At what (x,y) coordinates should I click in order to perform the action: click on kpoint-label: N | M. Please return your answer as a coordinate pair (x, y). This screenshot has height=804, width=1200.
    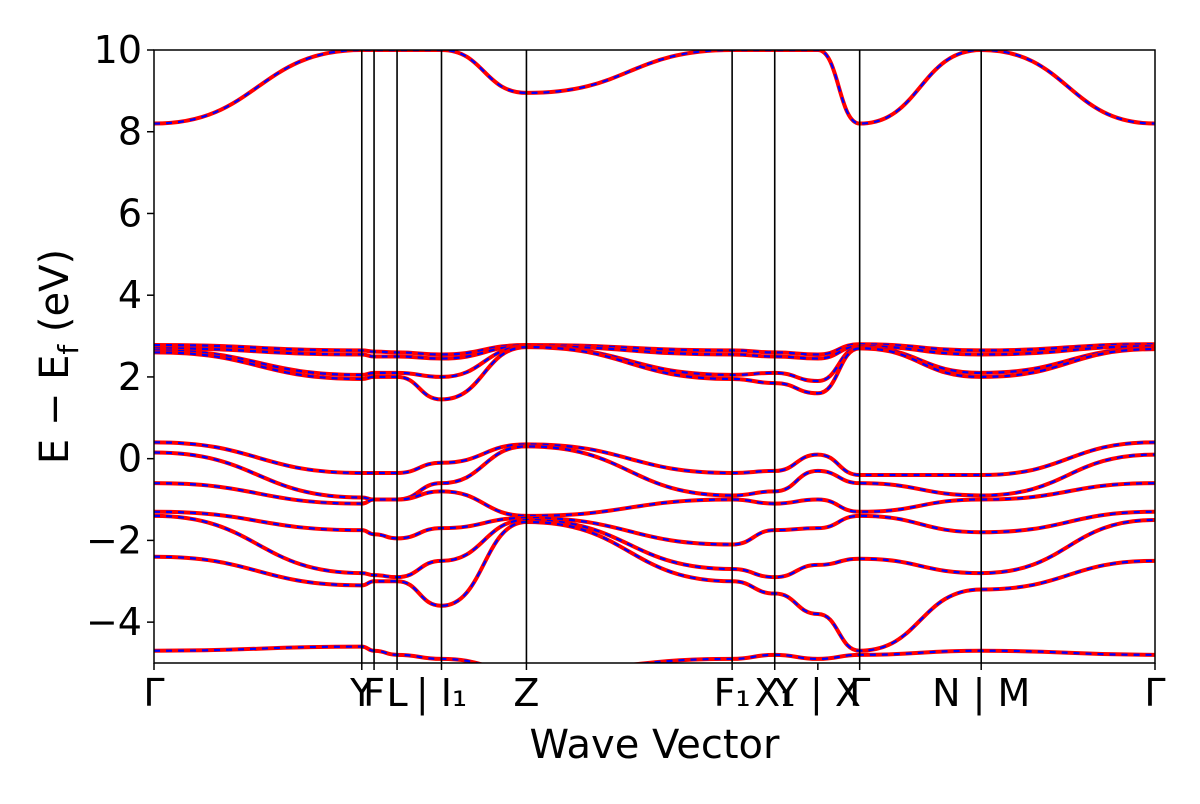
    Looking at the image, I should click on (981, 693).